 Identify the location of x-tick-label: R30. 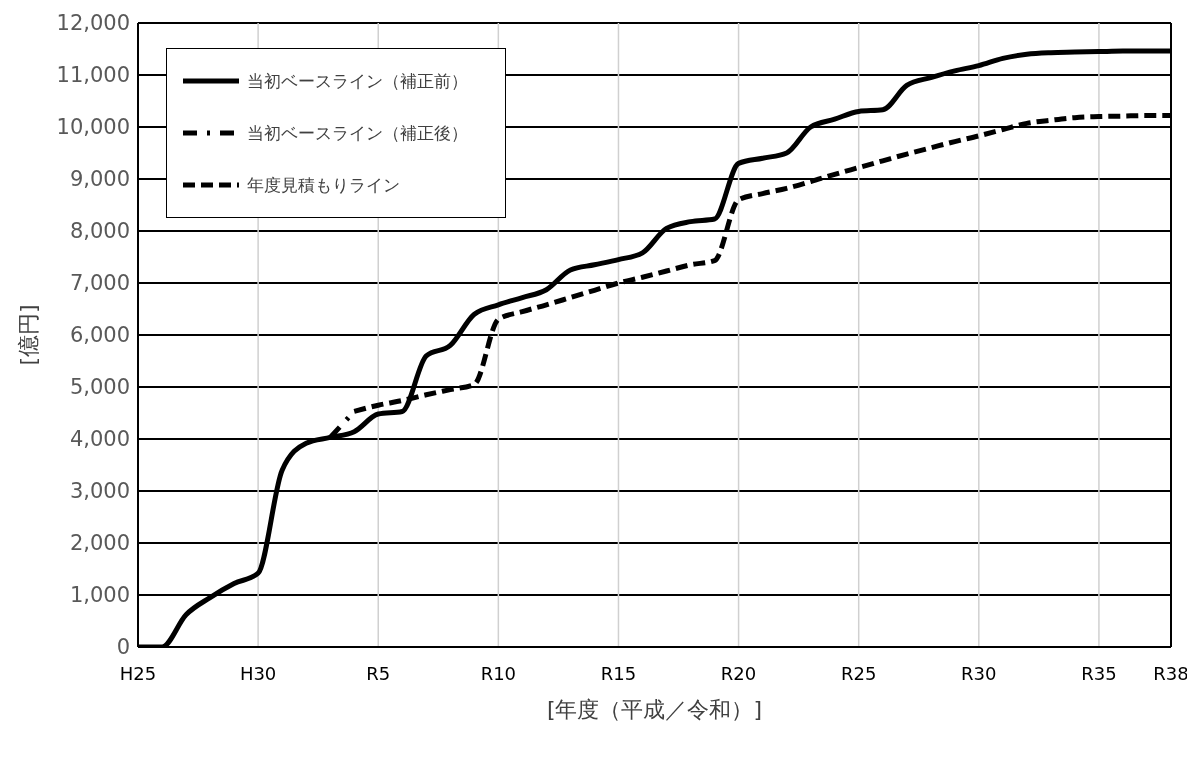
(979, 673).